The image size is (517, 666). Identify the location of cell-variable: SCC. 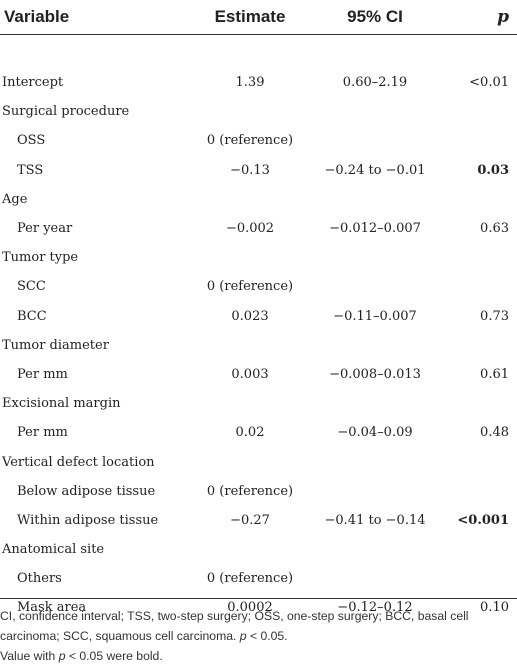
(31, 287).